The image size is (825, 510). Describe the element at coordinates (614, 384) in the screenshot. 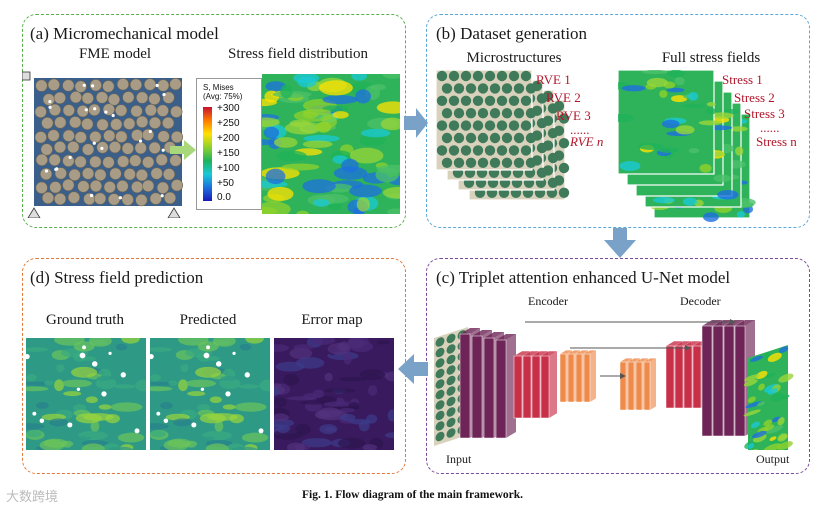

I see `unet-diagram` at that location.